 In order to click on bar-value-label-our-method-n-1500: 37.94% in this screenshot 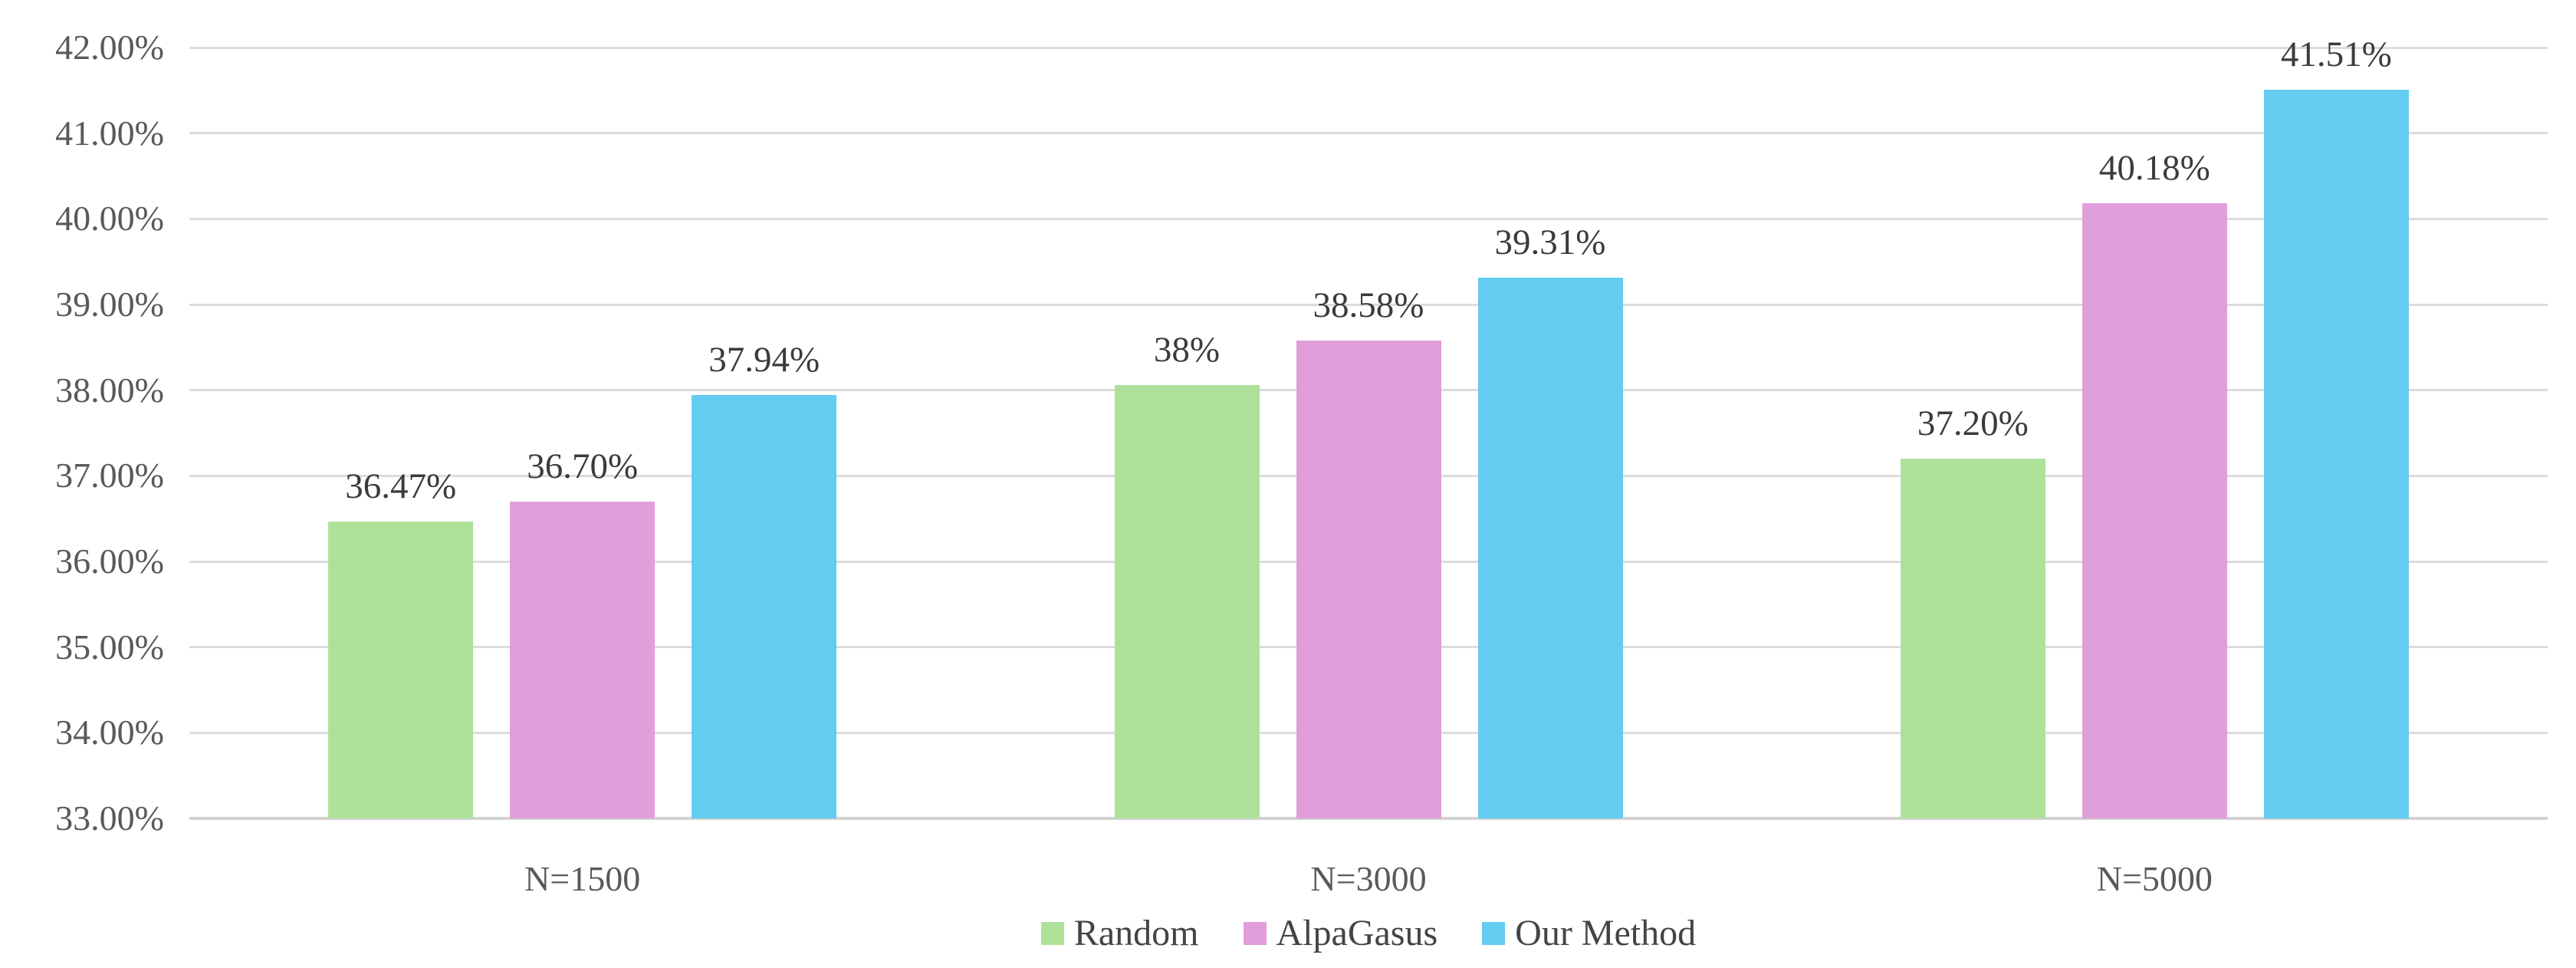, I will do `click(764, 360)`.